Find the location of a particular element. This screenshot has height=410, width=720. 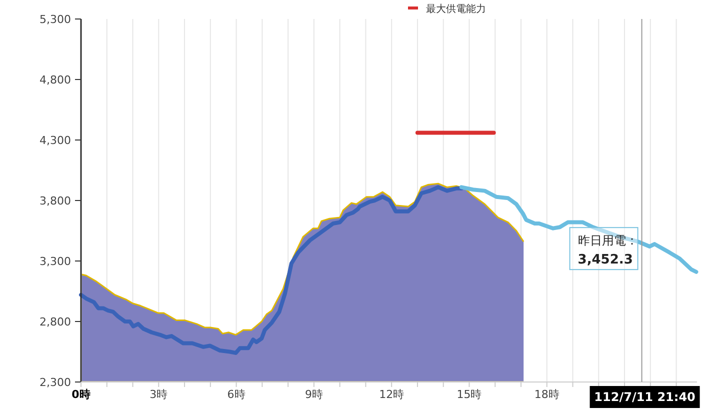

time-label: 112/7/11 21:40 is located at coordinates (645, 397).